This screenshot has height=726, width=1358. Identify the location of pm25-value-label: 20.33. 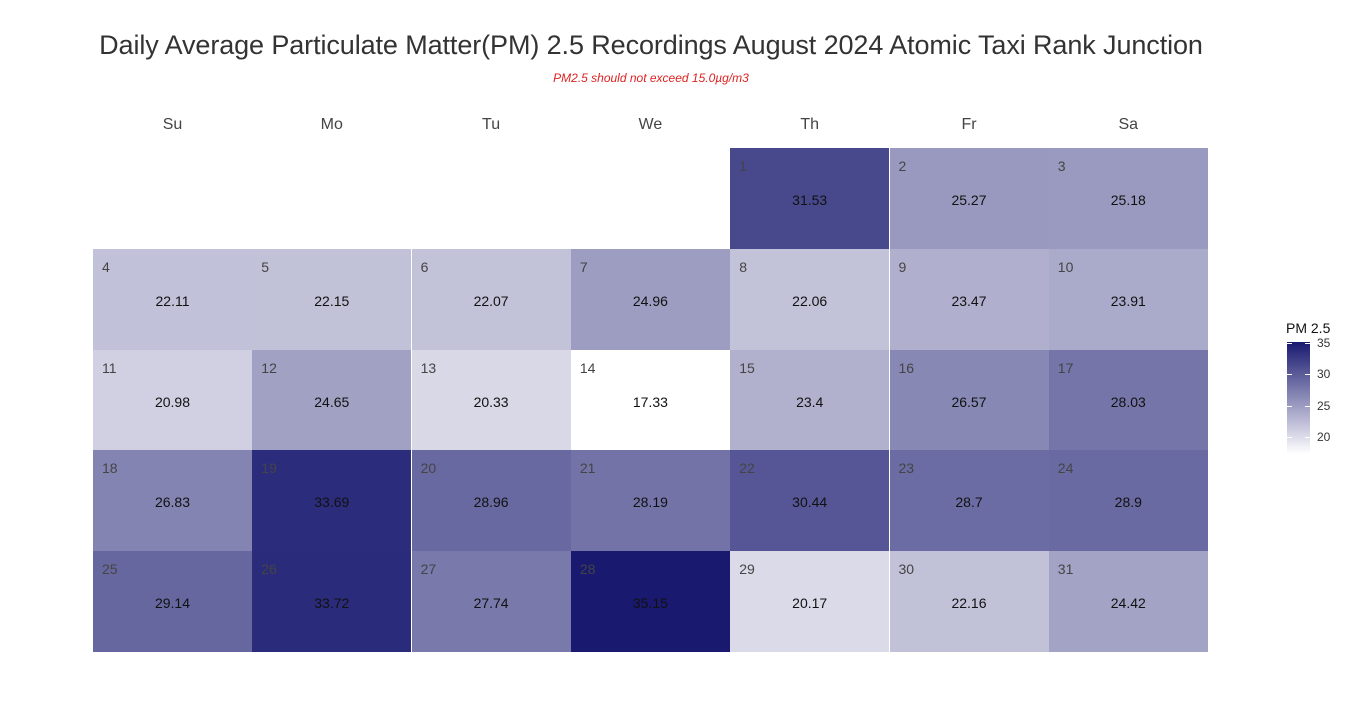
(491, 401).